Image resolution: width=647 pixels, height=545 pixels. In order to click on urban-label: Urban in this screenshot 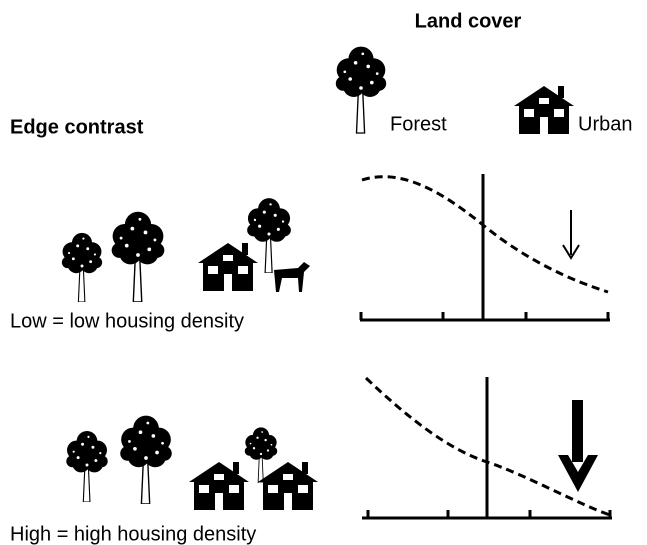, I will do `click(605, 124)`.